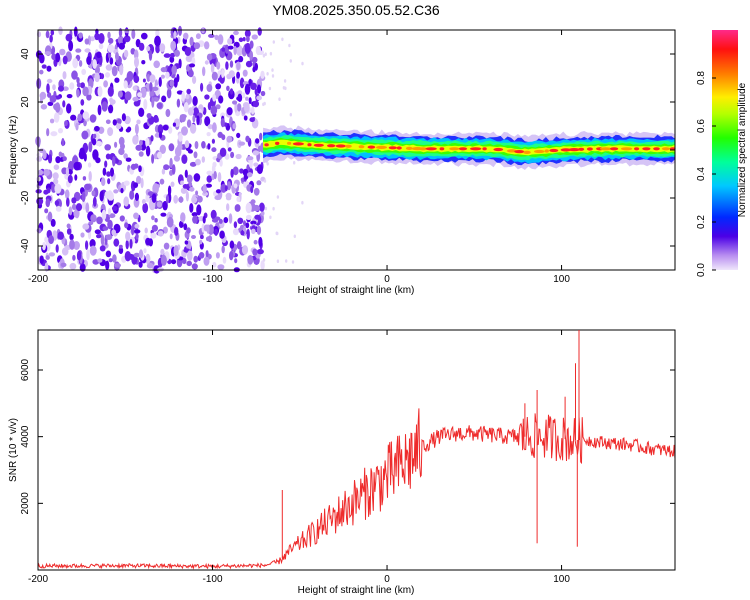  I want to click on y-tick-label: 4000, so click(25, 436).